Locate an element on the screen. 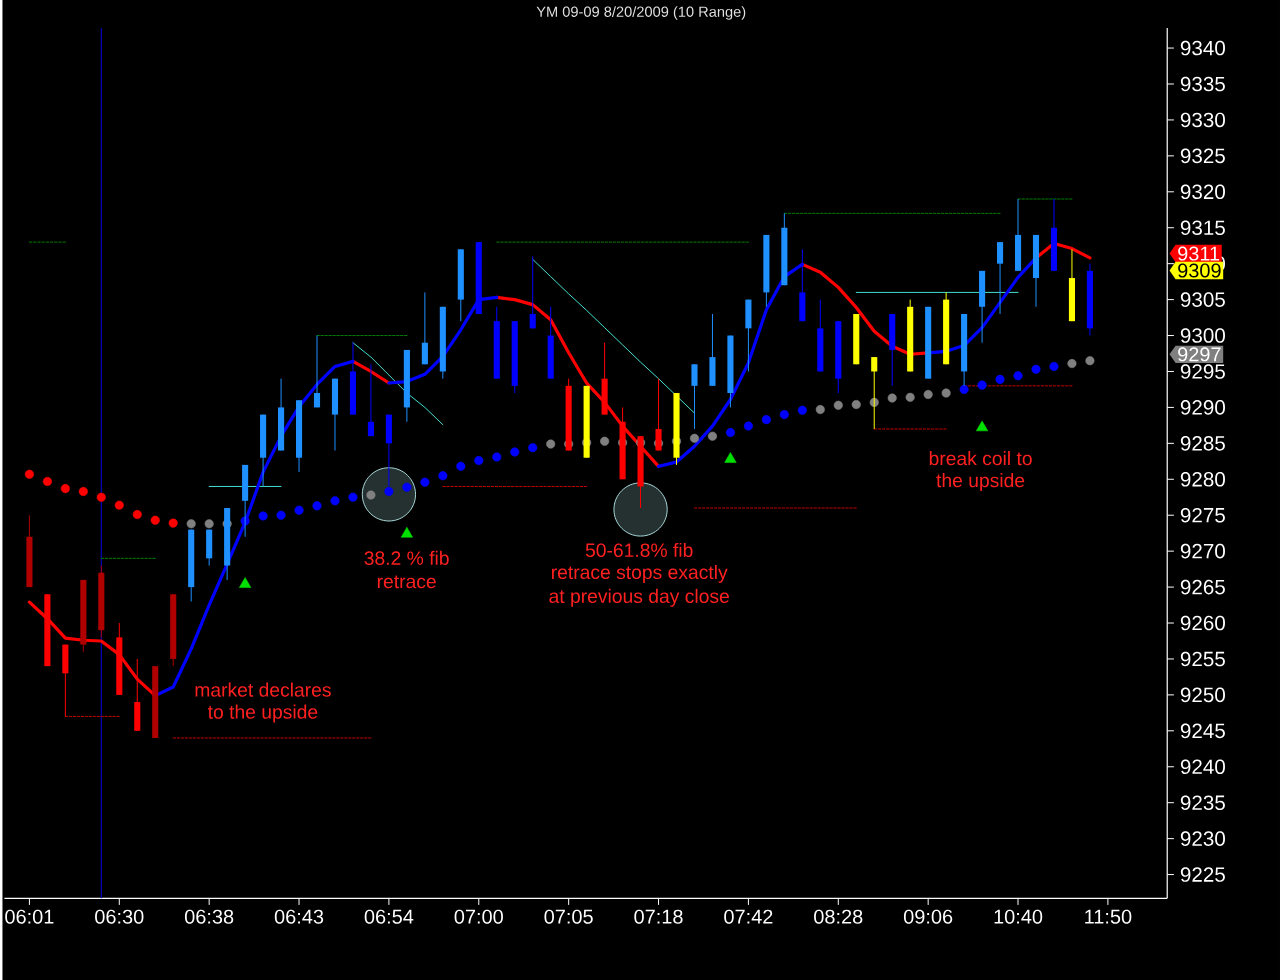 The width and height of the screenshot is (1280, 980). annotation: break coil to is located at coordinates (980, 458).